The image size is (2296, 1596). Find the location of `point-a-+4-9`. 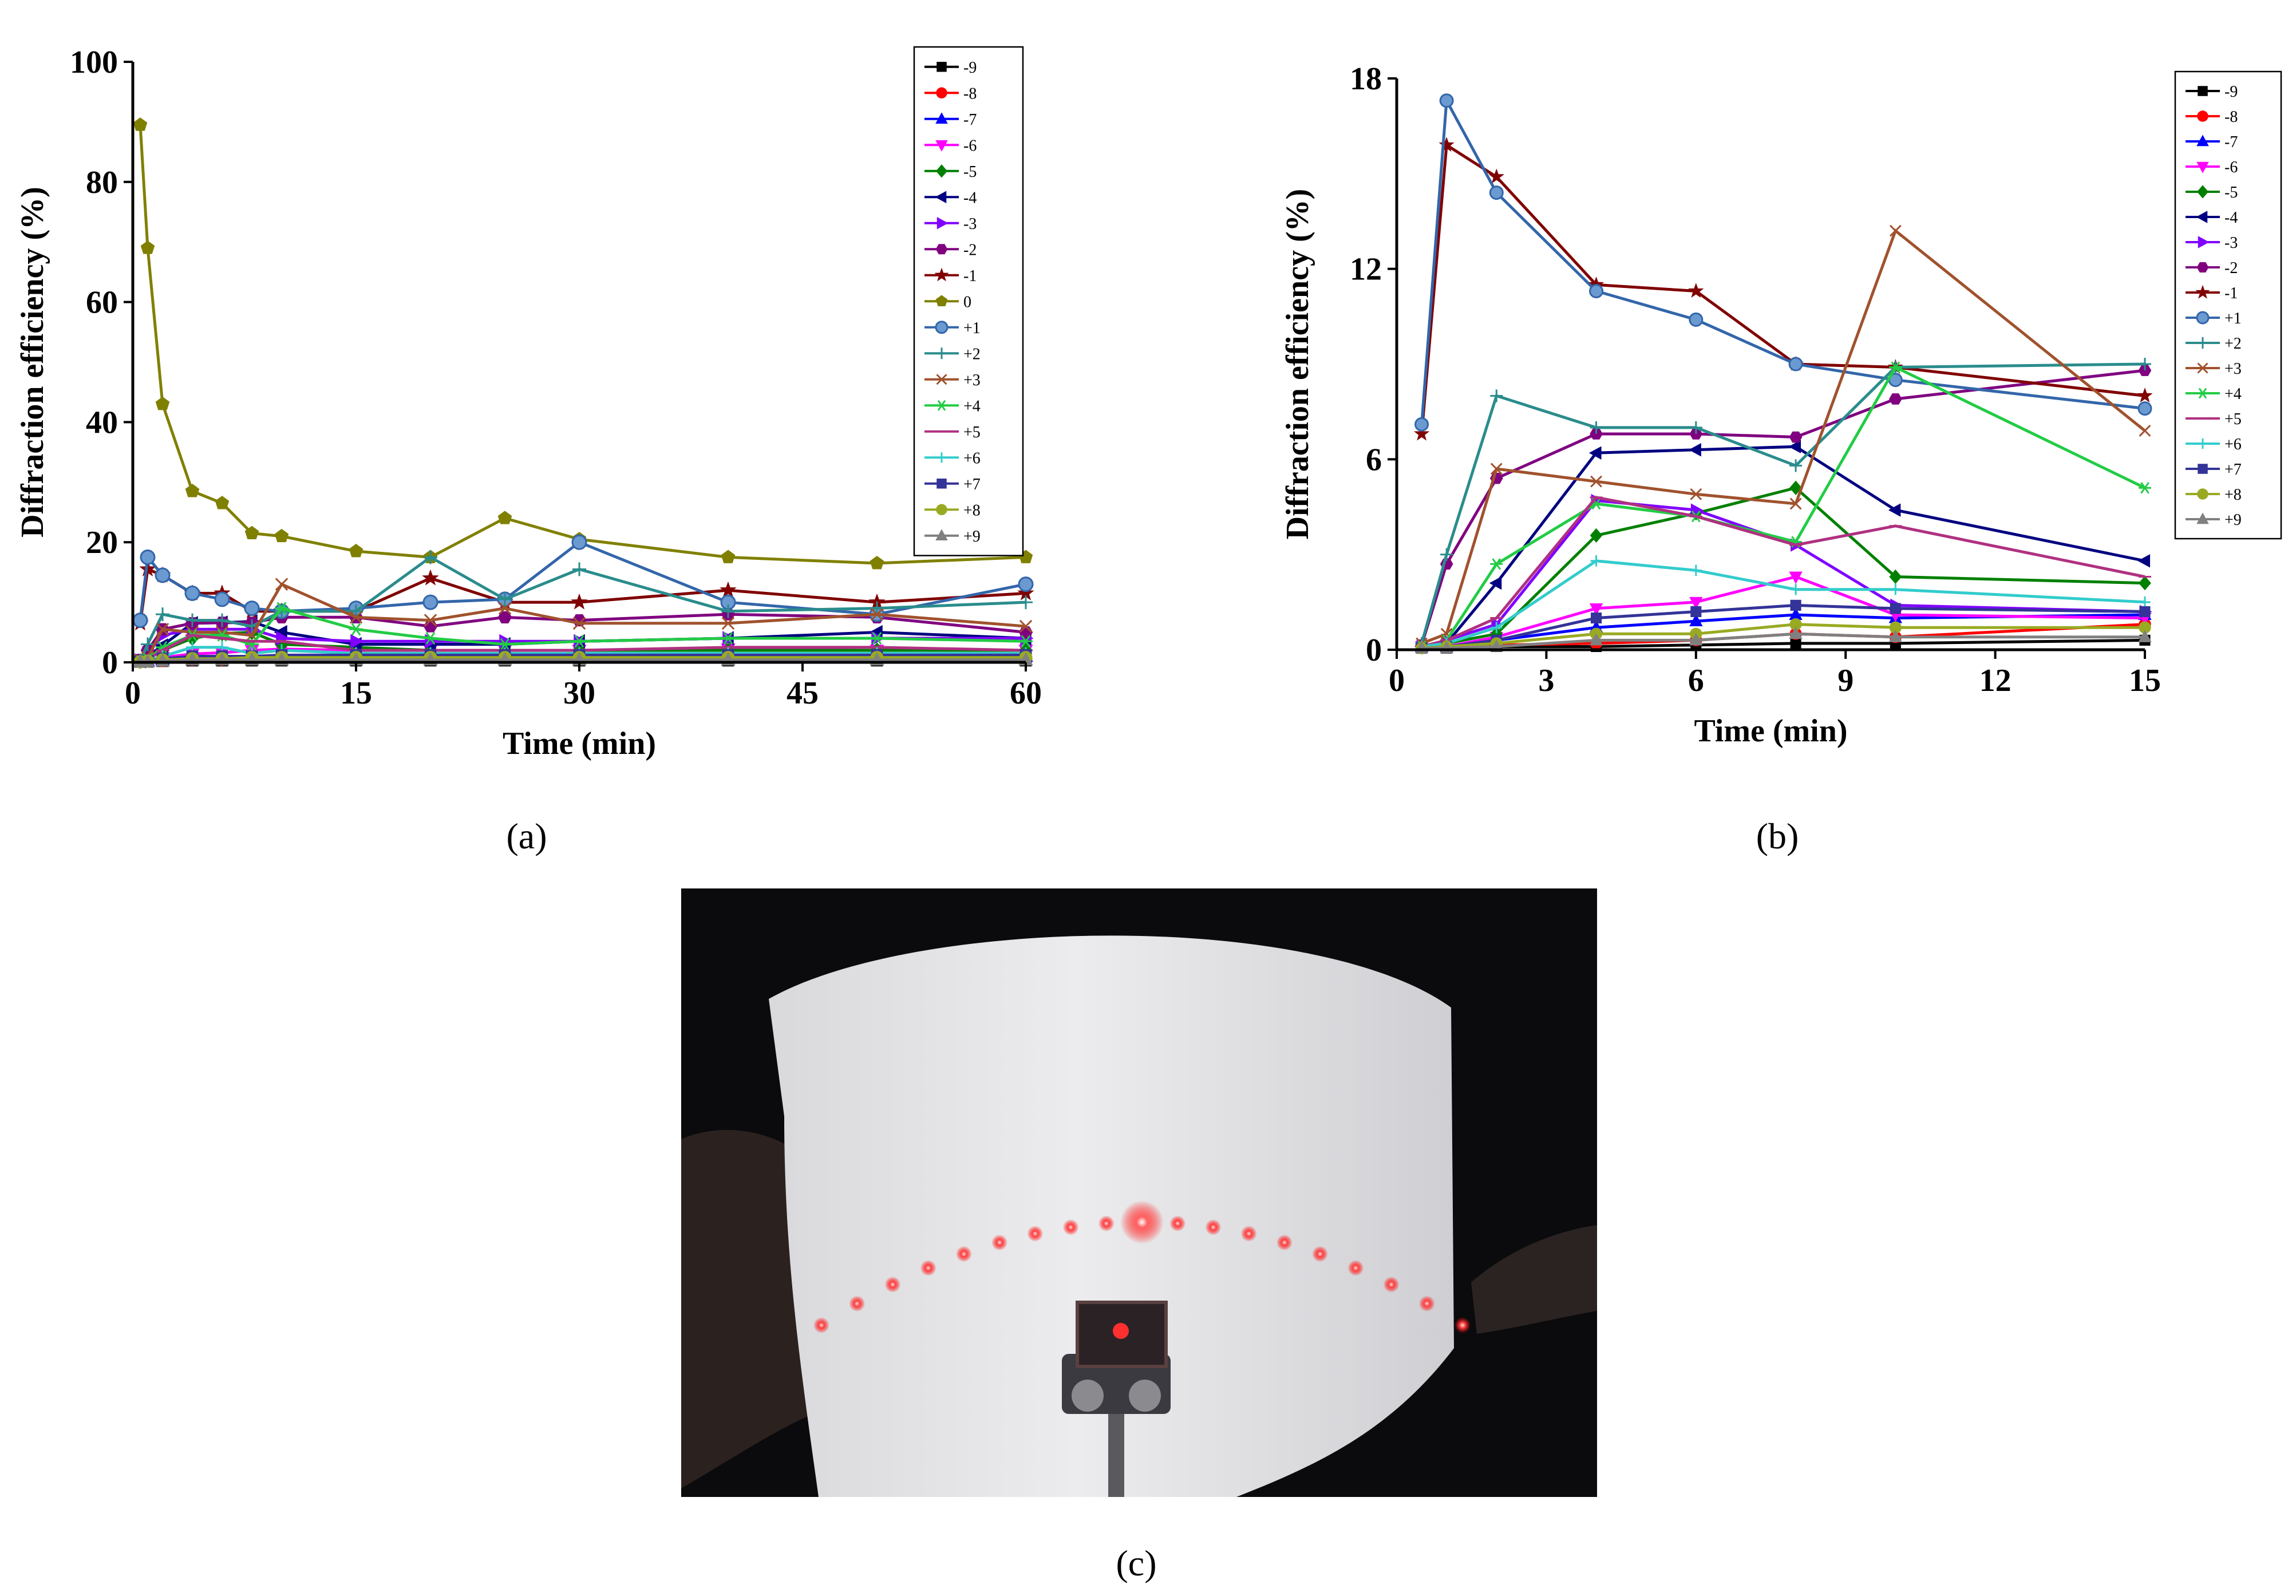

point-a-+4-9 is located at coordinates (505, 645).